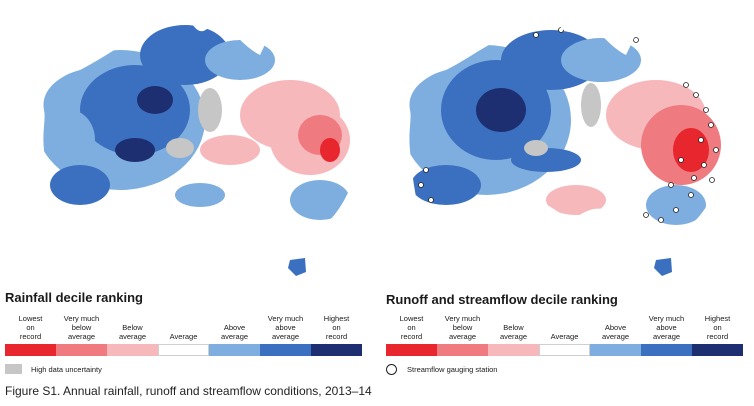 Image resolution: width=754 pixels, height=406 pixels. Describe the element at coordinates (13, 369) in the screenshot. I see `uncertainty-swatch` at that location.